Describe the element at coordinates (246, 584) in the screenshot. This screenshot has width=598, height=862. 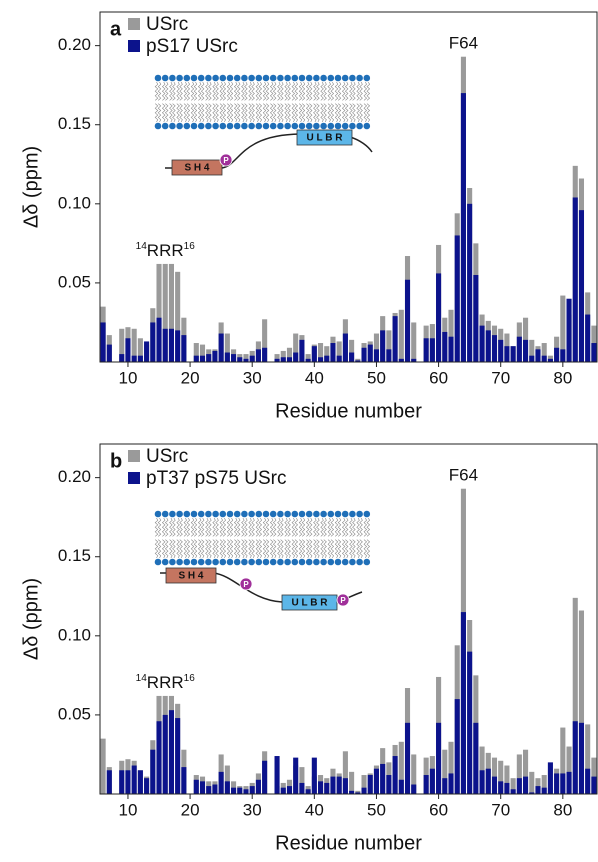
I see `phospho-label: P` at that location.